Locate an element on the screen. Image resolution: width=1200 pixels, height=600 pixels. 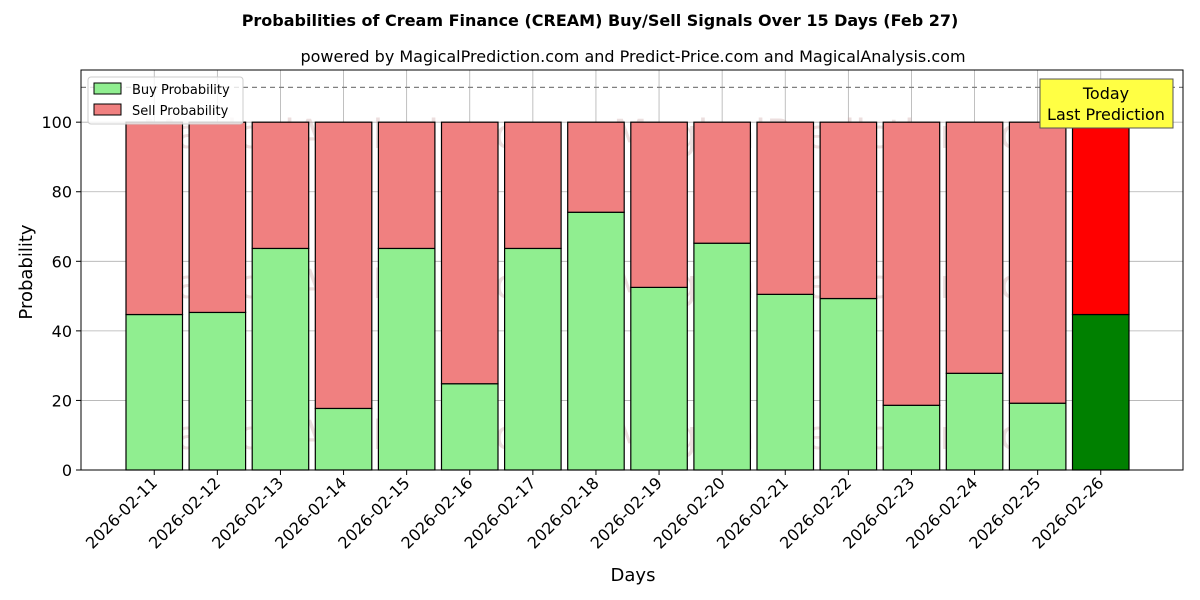
legend: Buy Probability Sell Probability is located at coordinates (165, 100).